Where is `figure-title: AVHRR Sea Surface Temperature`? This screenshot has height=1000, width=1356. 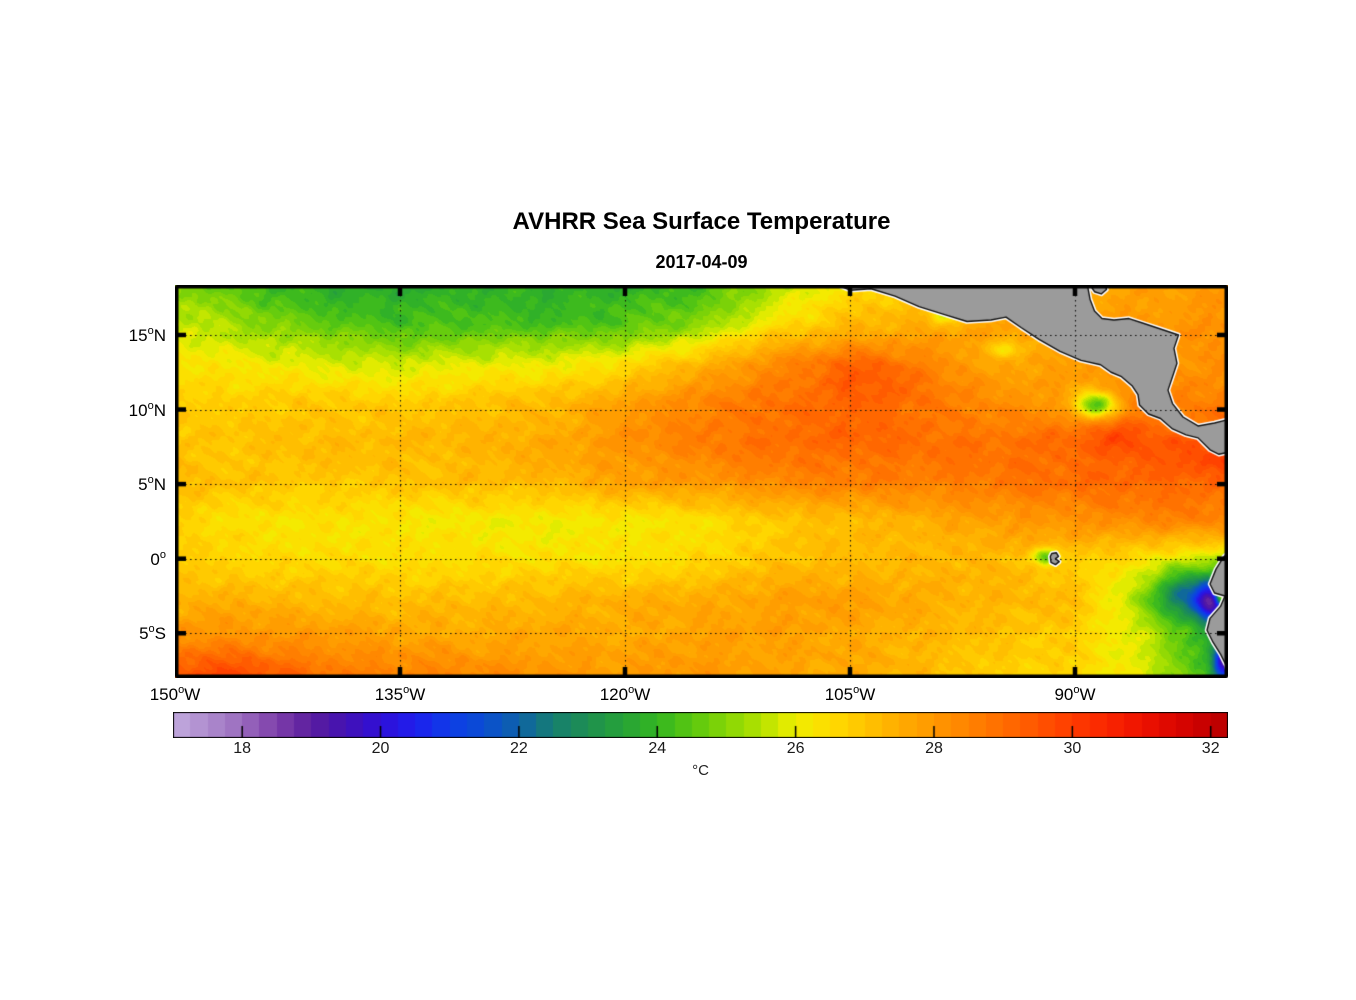 figure-title: AVHRR Sea Surface Temperature is located at coordinates (701, 221).